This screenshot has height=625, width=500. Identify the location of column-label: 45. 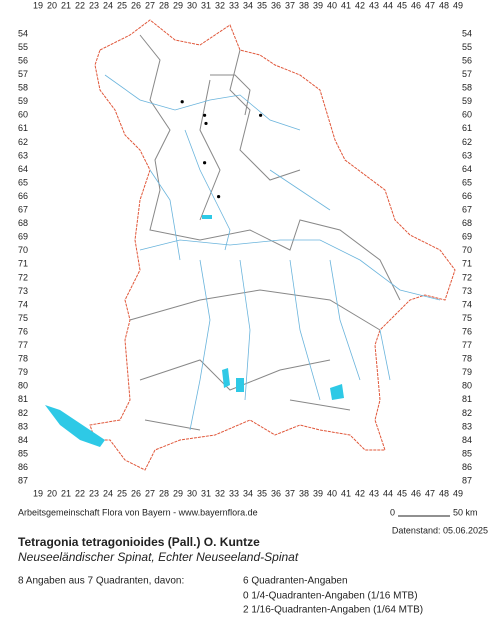
(402, 493).